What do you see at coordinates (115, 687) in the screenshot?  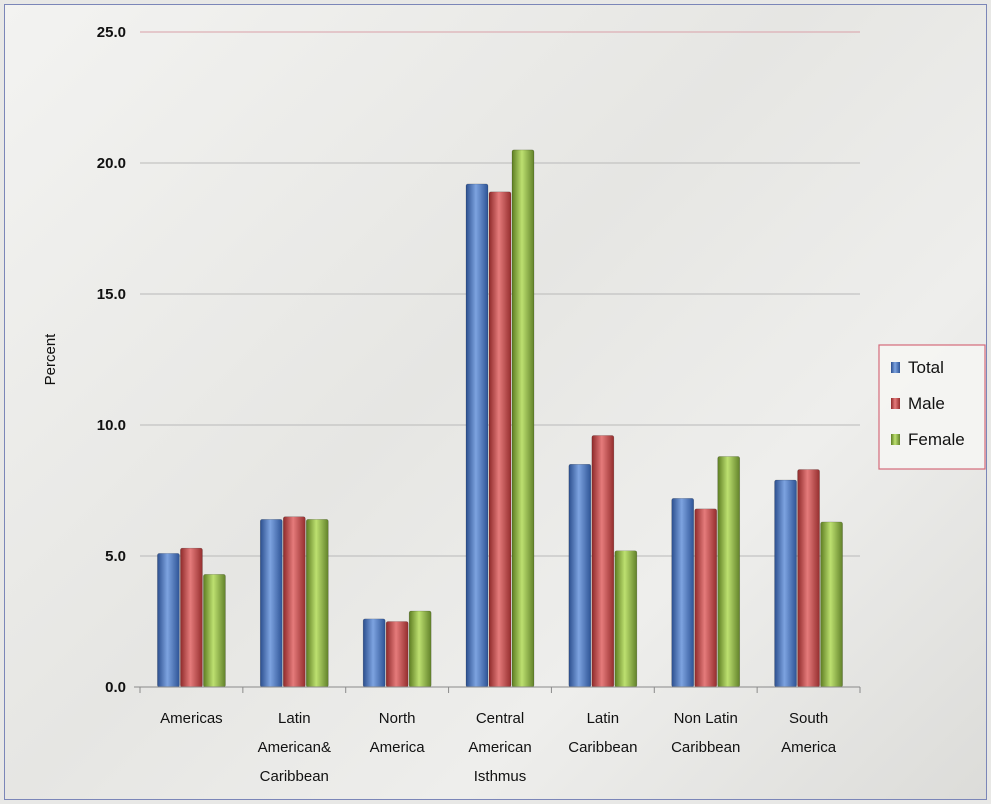 I see `y-tick-label: 0.0` at bounding box center [115, 687].